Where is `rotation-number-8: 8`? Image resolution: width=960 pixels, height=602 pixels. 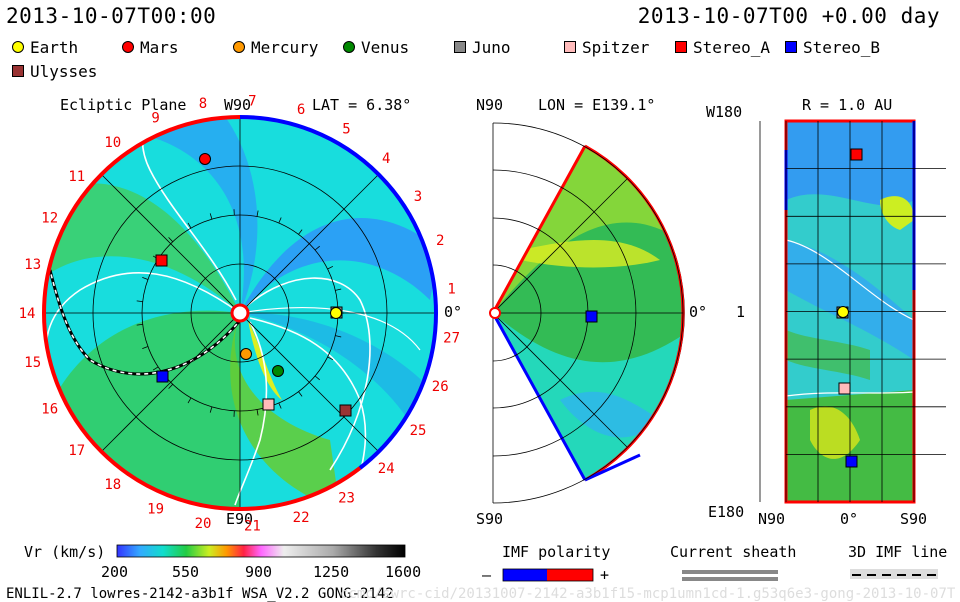
rotation-number-8: 8 is located at coordinates (203, 104).